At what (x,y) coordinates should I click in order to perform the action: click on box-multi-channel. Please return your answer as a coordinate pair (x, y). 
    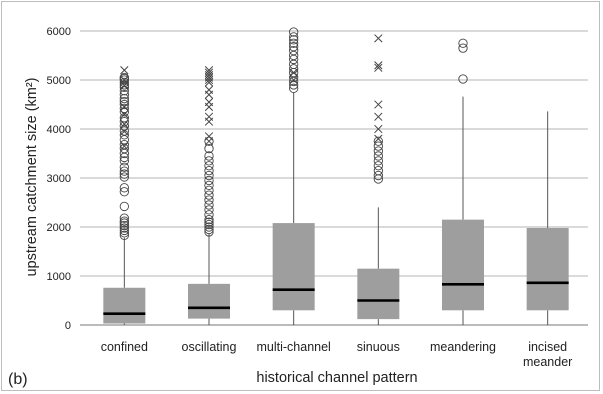
    Looking at the image, I should click on (293, 176).